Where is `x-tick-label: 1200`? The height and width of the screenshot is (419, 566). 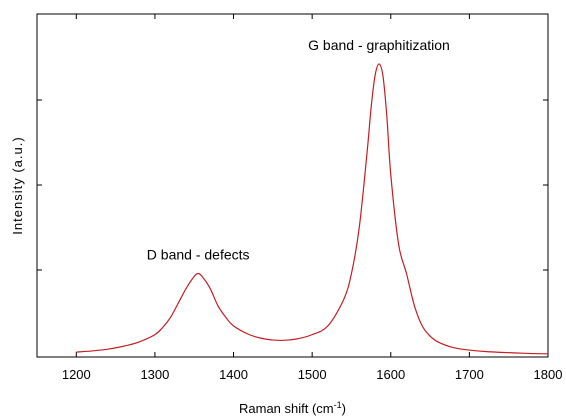
x-tick-label: 1200 is located at coordinates (76, 374).